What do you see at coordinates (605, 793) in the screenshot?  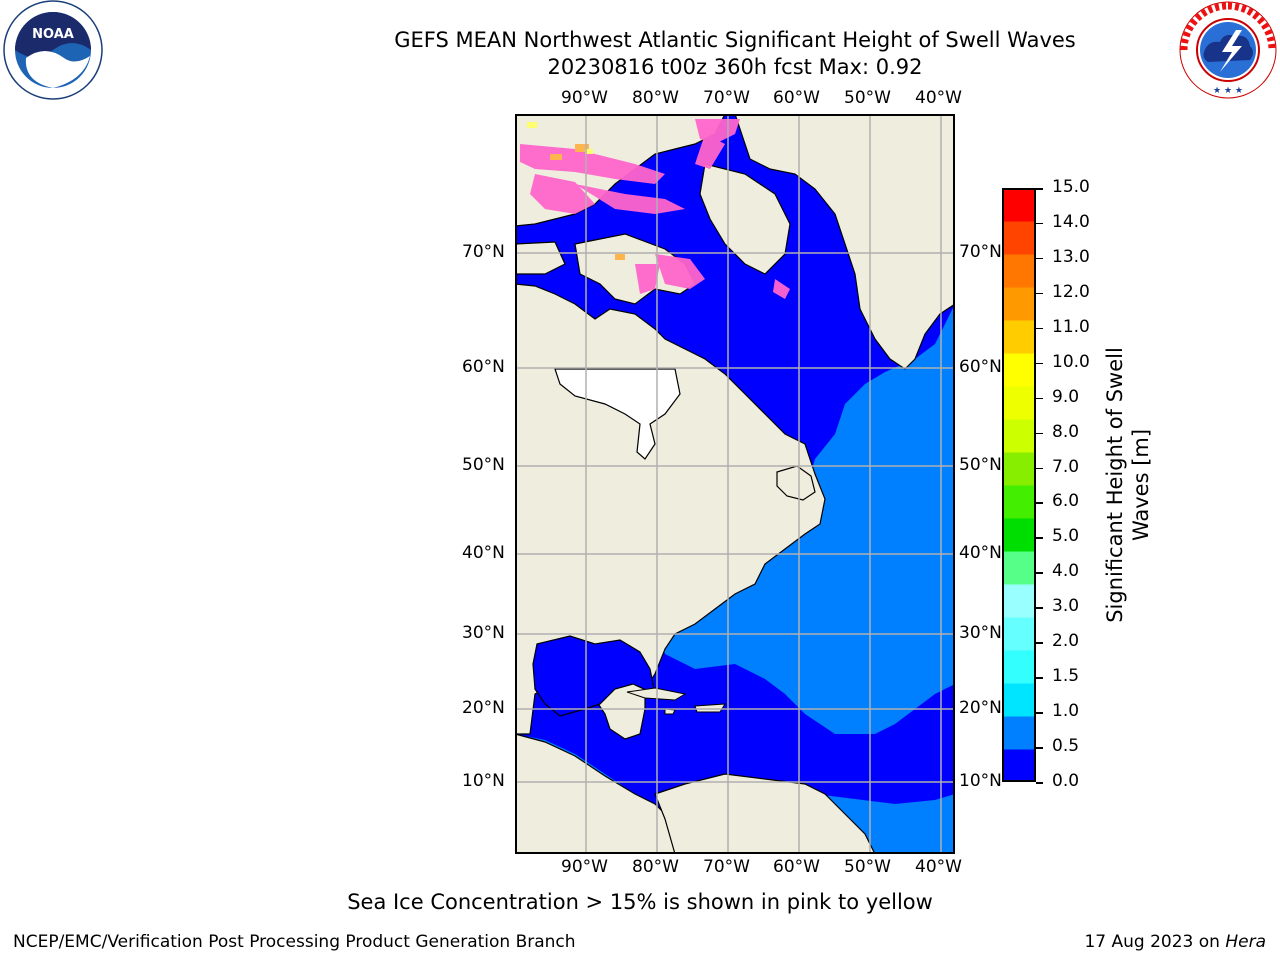 I see `land-south-america` at bounding box center [605, 793].